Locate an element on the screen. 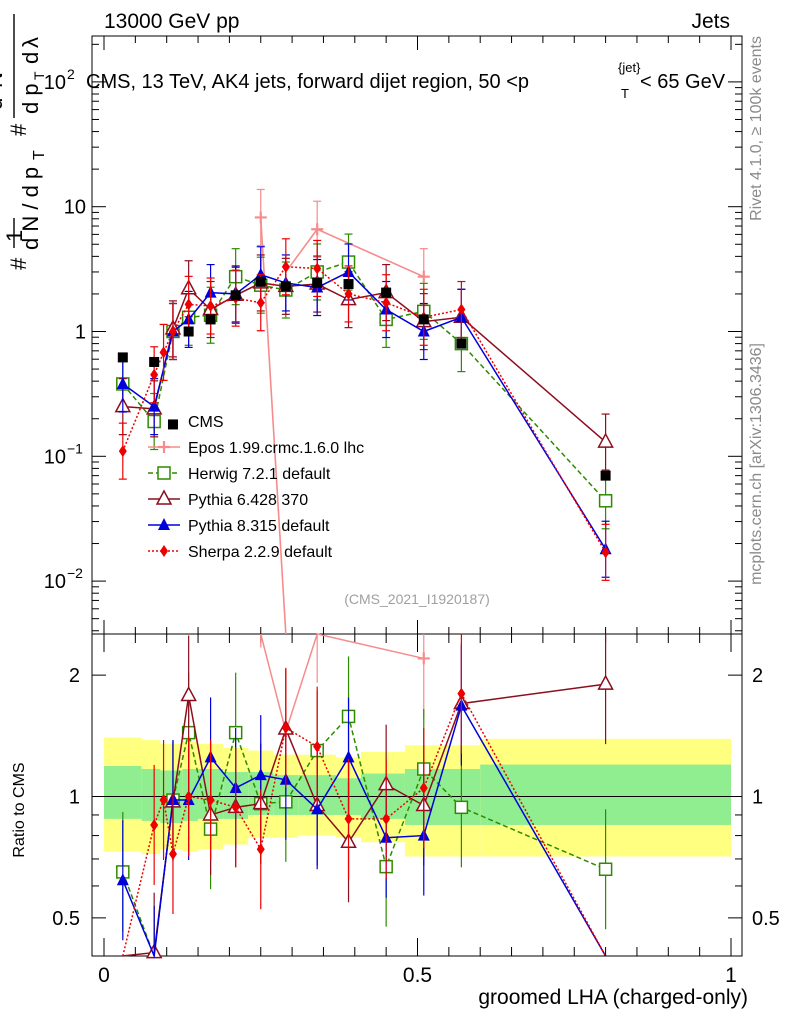 The width and height of the screenshot is (786, 1024). legend-label: CMS is located at coordinates (206, 422).